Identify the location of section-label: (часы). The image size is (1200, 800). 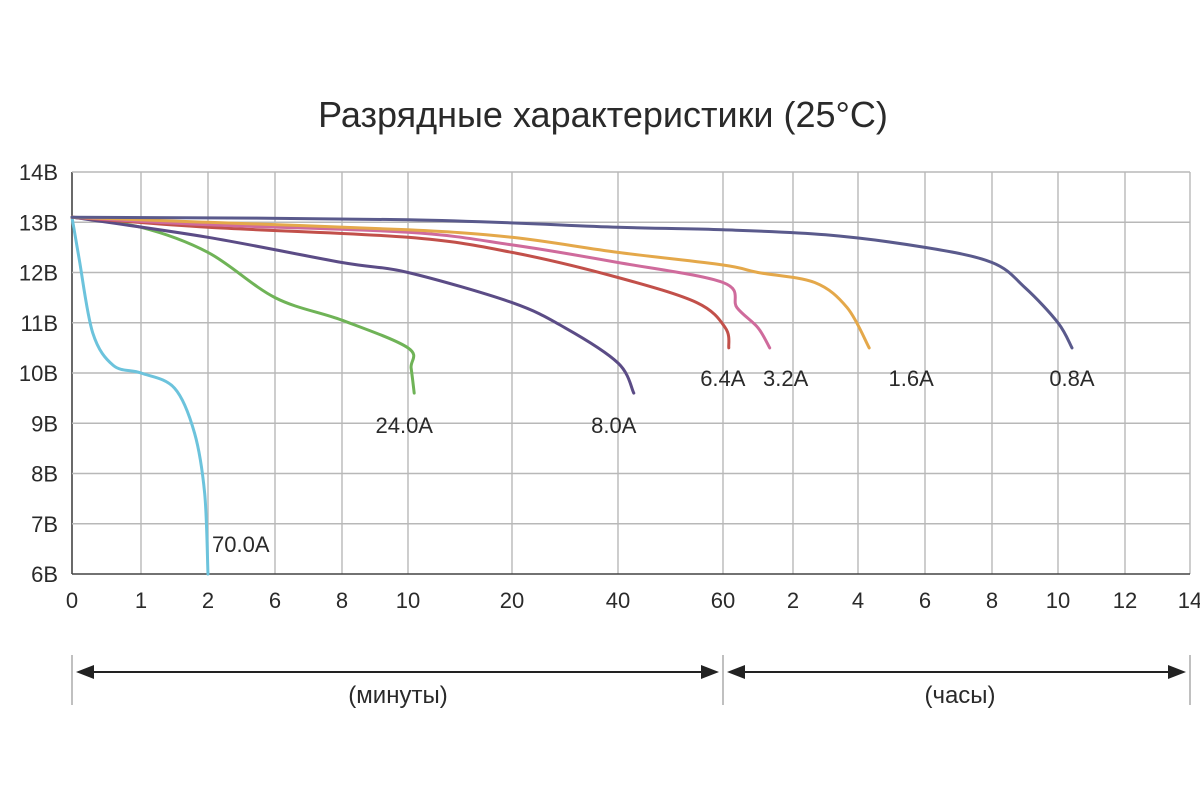
(959, 695).